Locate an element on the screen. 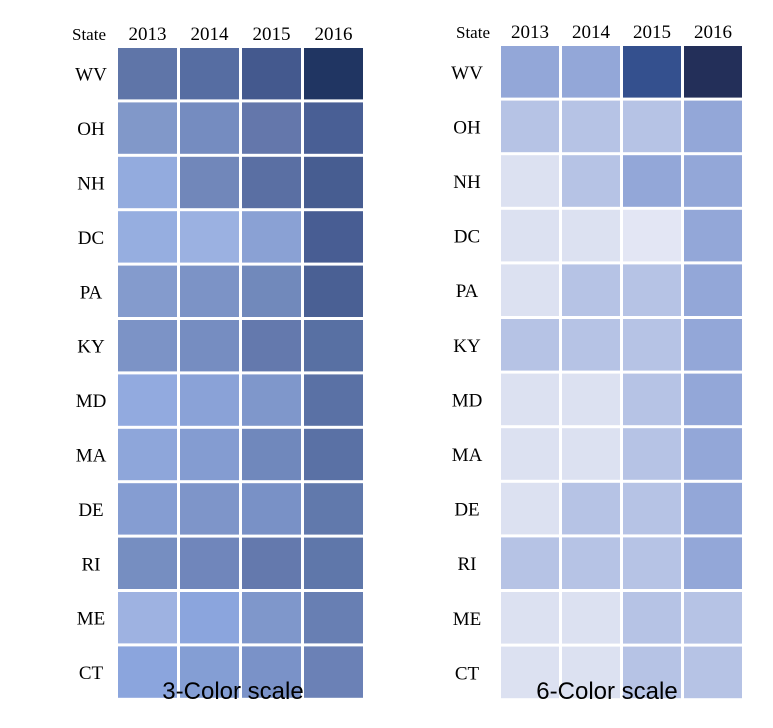 The image size is (773, 728). heatmap-cell-md-2013 is located at coordinates (147, 400).